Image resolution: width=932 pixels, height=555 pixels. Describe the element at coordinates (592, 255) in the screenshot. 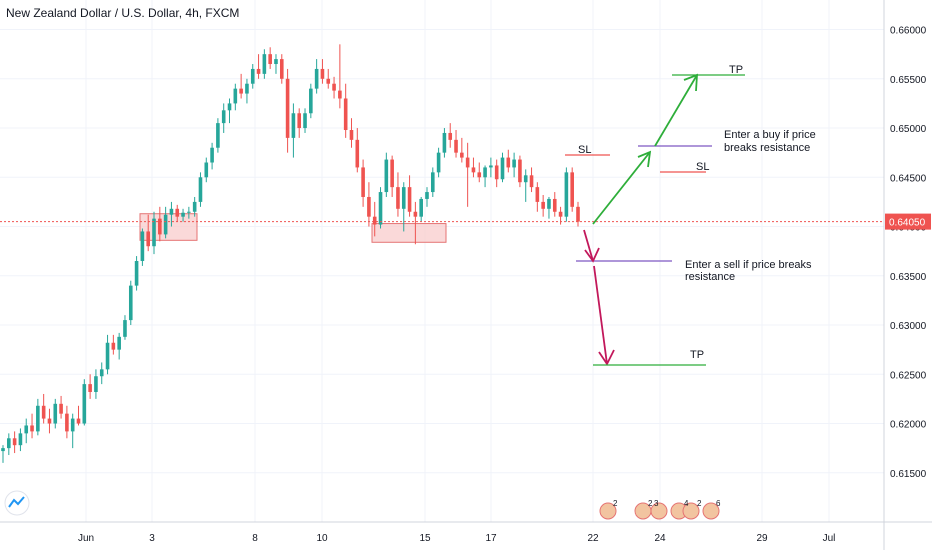

I see `sell-arrow-1-head` at that location.